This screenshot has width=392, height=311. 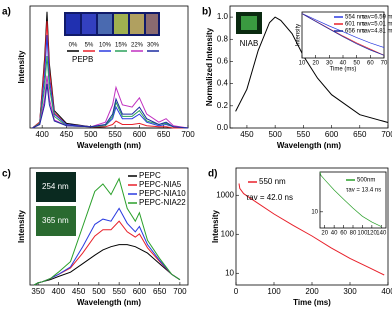 I want to click on y-tick-label: 0.4, so click(x=223, y=83).